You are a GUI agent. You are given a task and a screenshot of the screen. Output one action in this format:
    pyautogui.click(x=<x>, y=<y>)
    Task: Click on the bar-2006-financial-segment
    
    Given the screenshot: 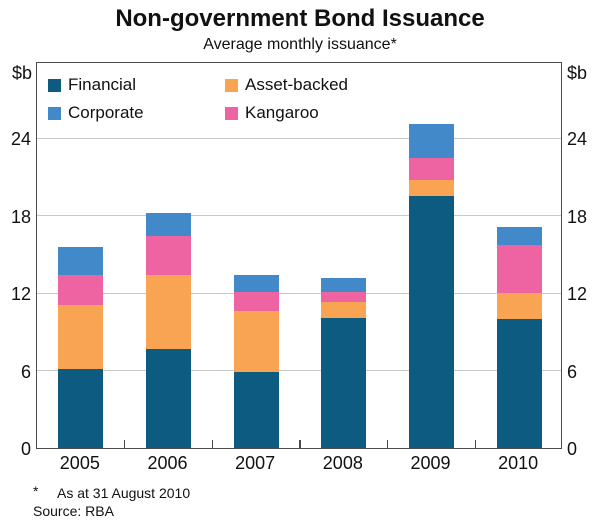 What is the action you would take?
    pyautogui.click(x=168, y=398)
    